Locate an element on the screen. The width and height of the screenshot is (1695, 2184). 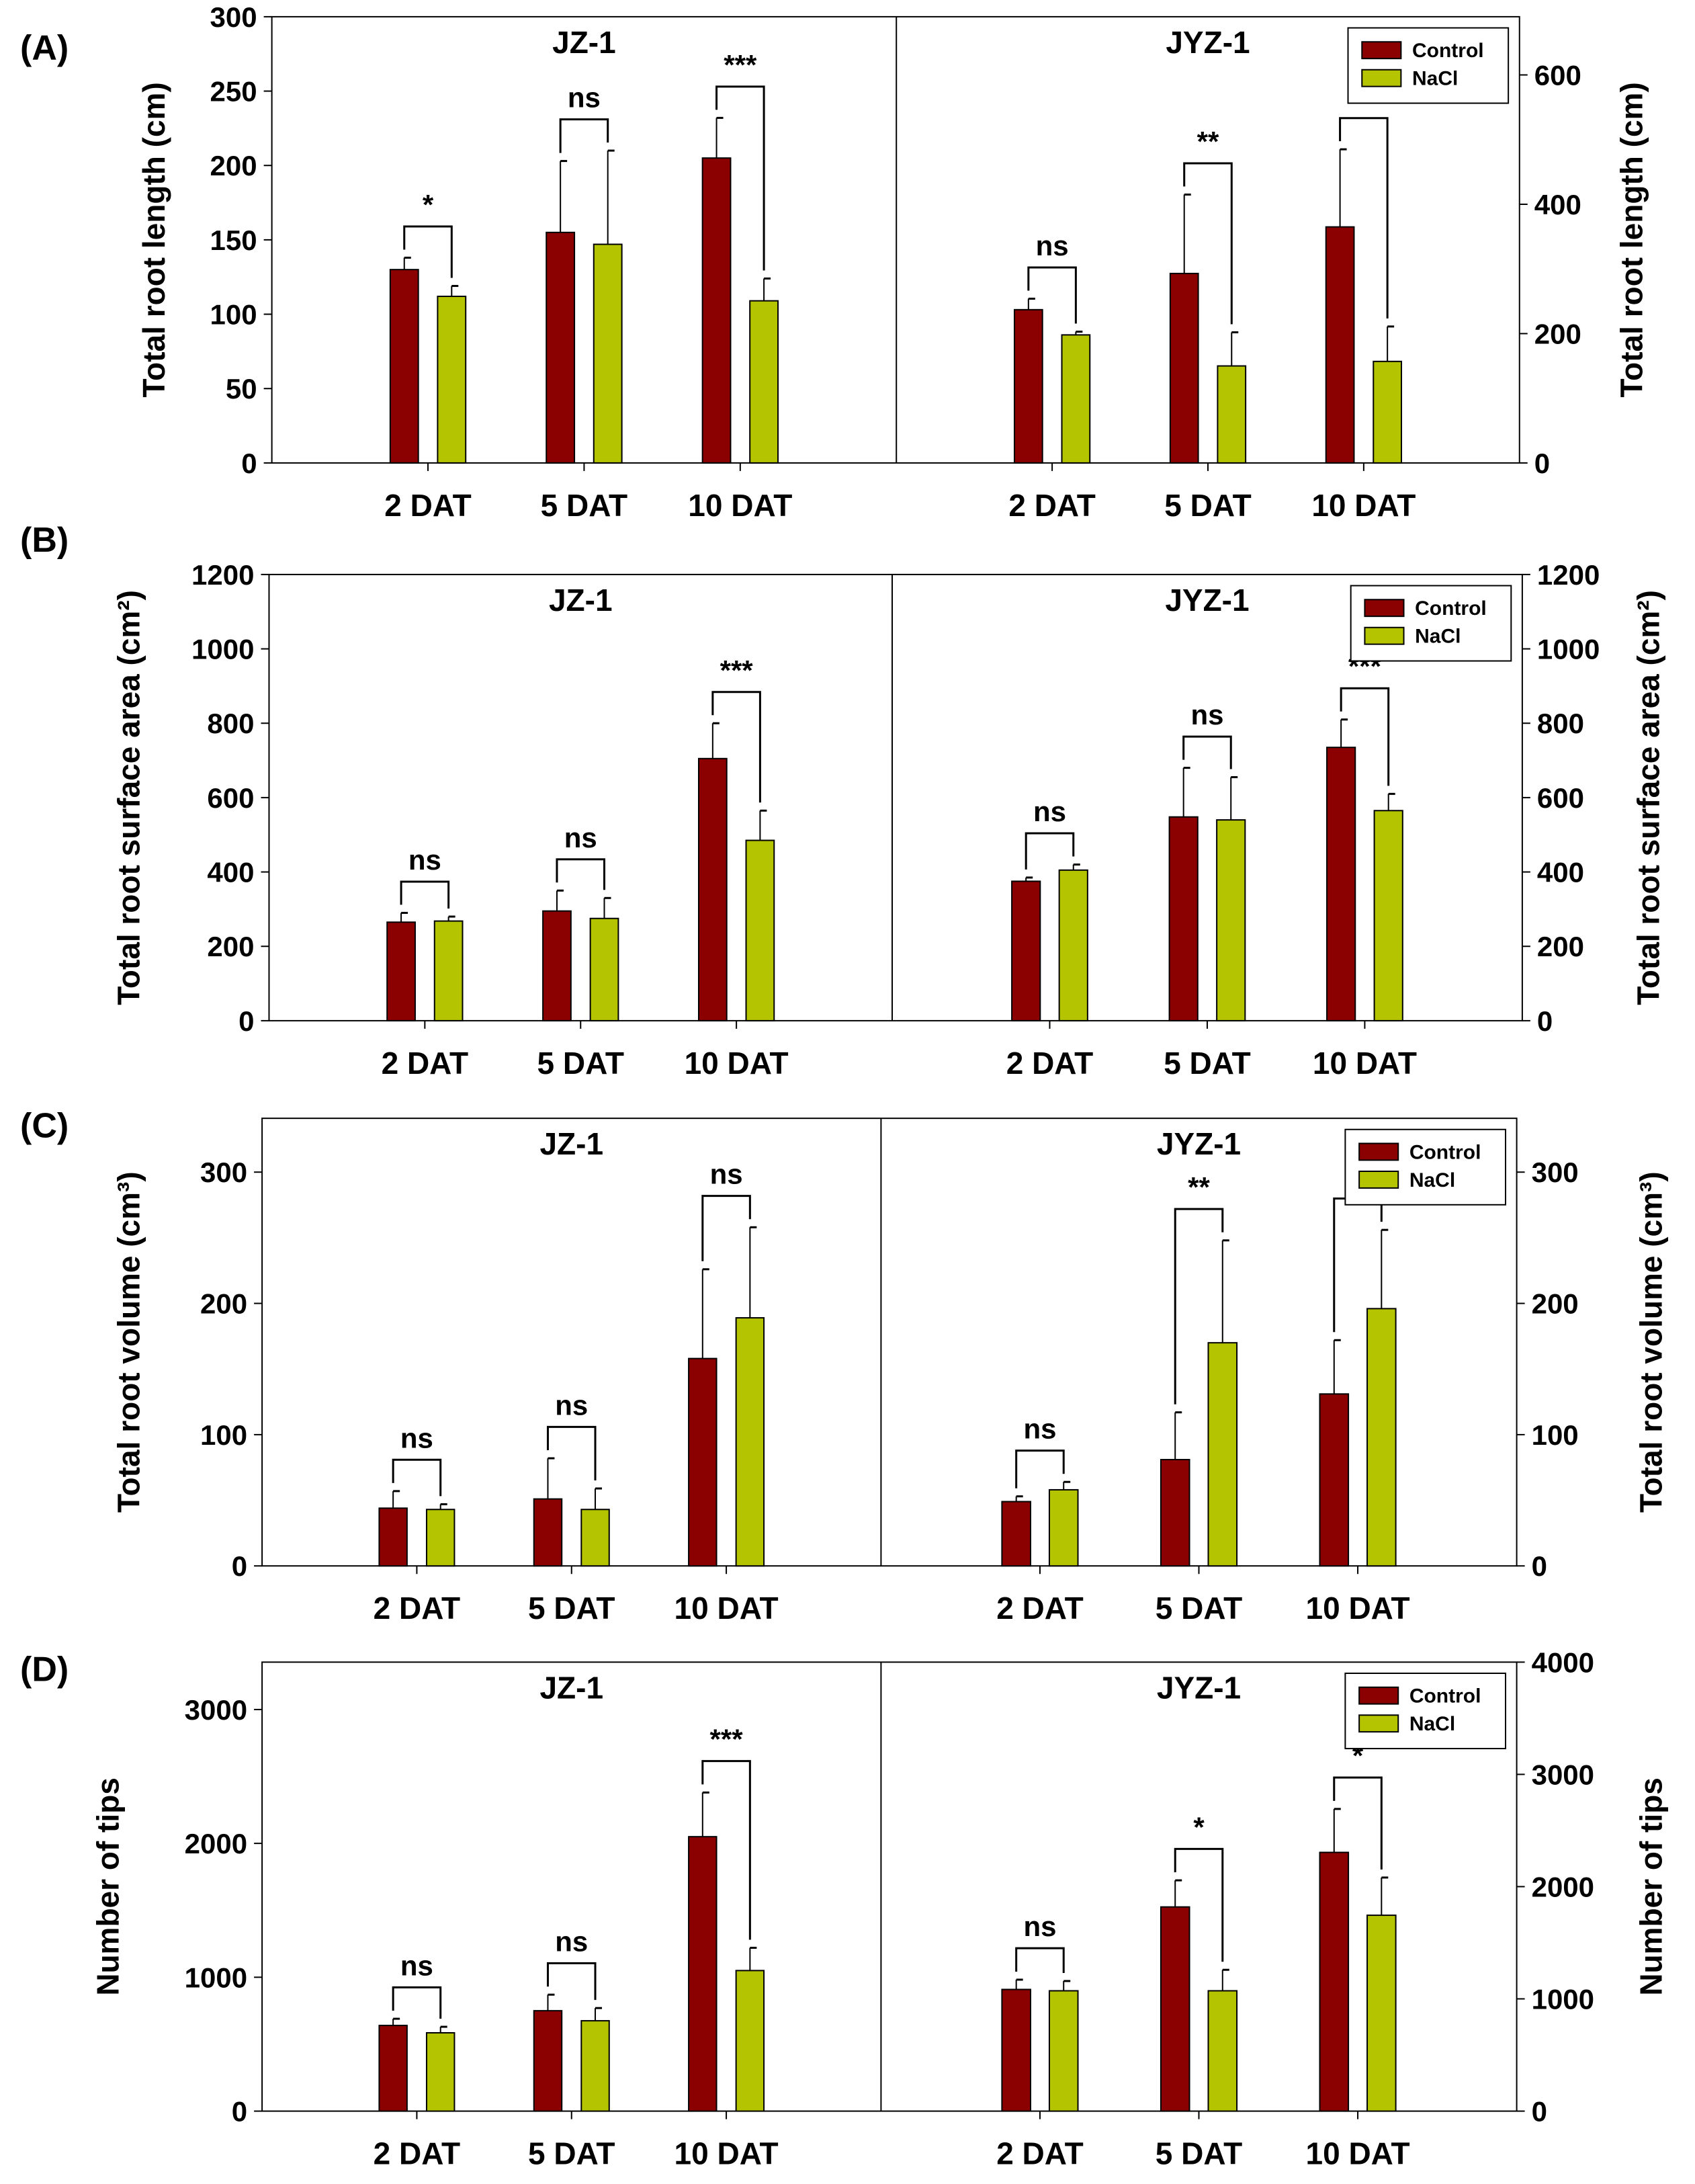
panel-label: (A) is located at coordinates (44, 47).